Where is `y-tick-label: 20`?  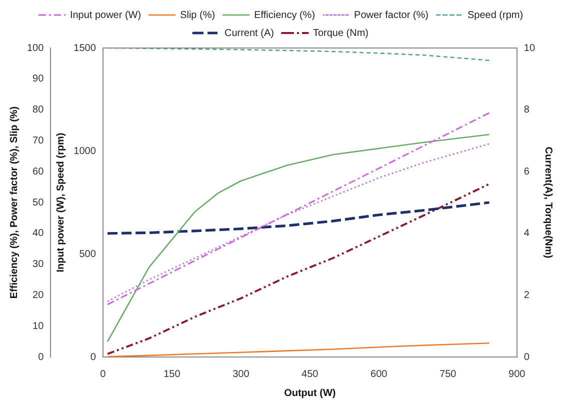
y-tick-label: 20 is located at coordinates (38, 295).